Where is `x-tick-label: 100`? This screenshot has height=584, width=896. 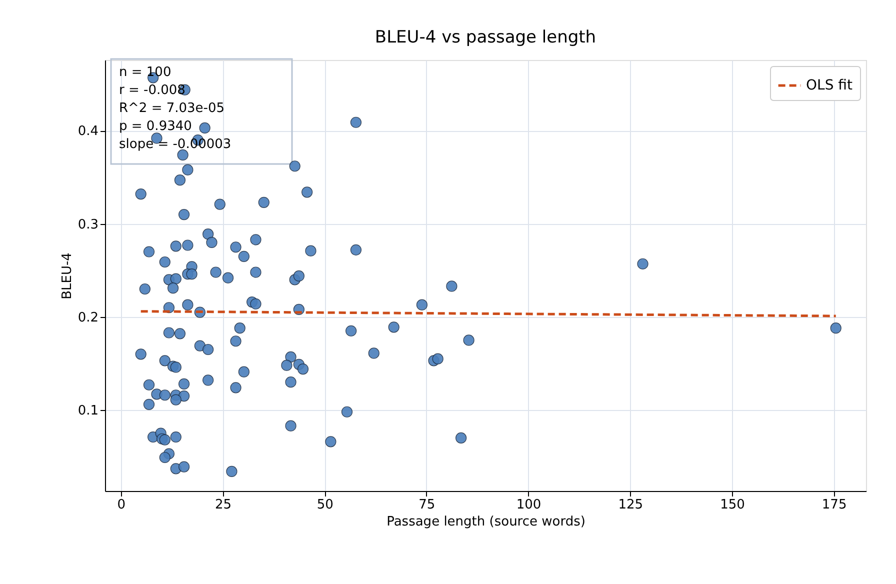 x-tick-label: 100 is located at coordinates (529, 505).